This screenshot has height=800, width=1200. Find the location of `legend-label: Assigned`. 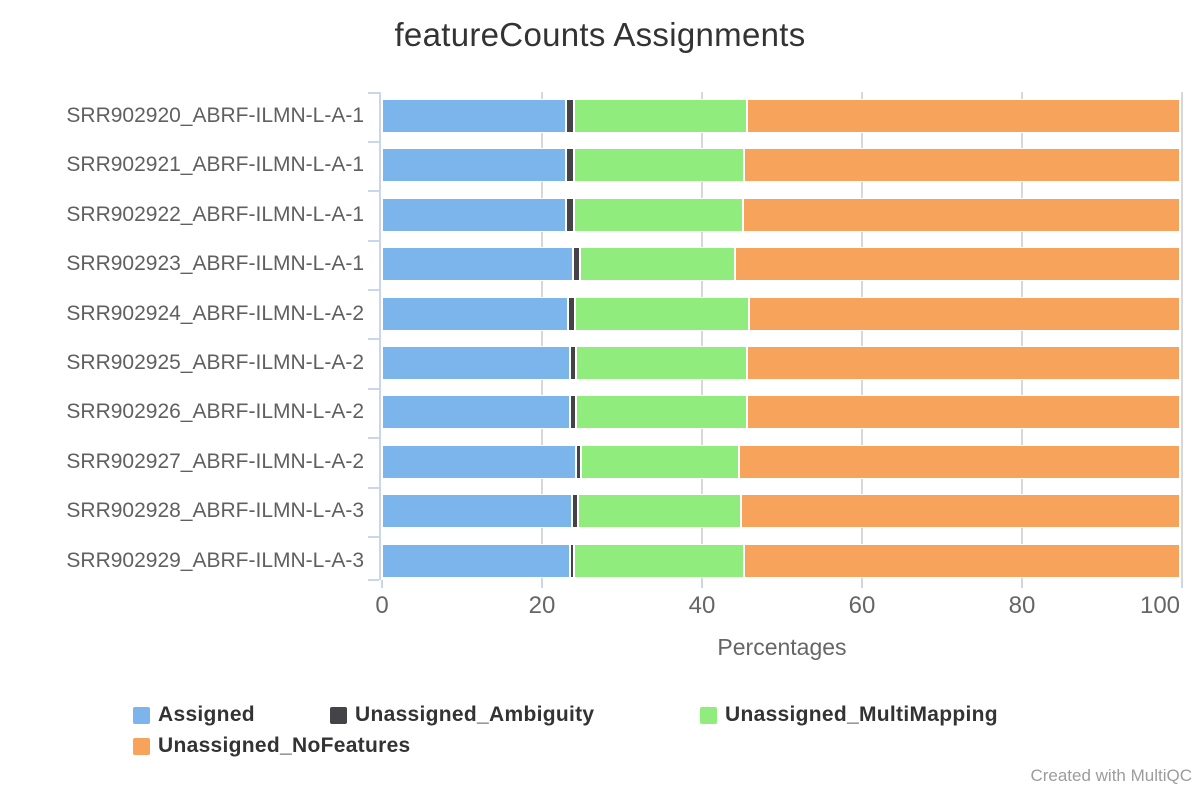

legend-label: Assigned is located at coordinates (206, 714).